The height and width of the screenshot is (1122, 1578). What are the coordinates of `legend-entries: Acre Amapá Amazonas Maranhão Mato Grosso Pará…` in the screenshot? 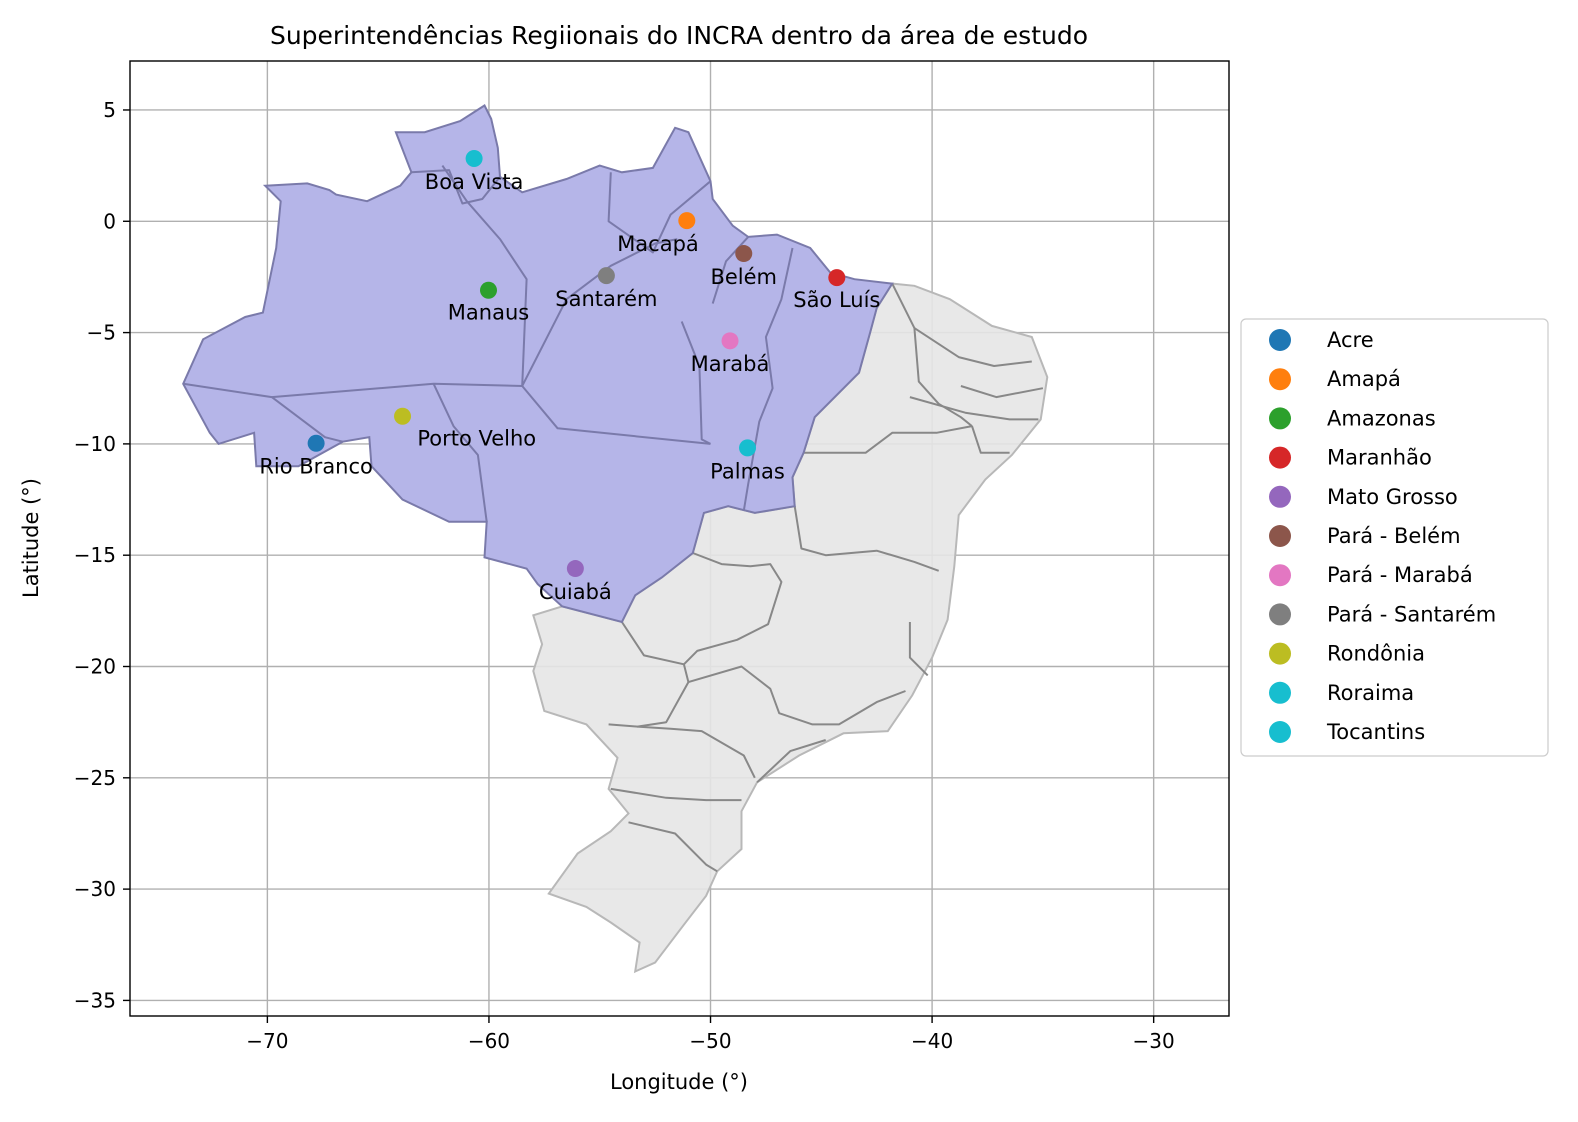 It's located at (1382, 536).